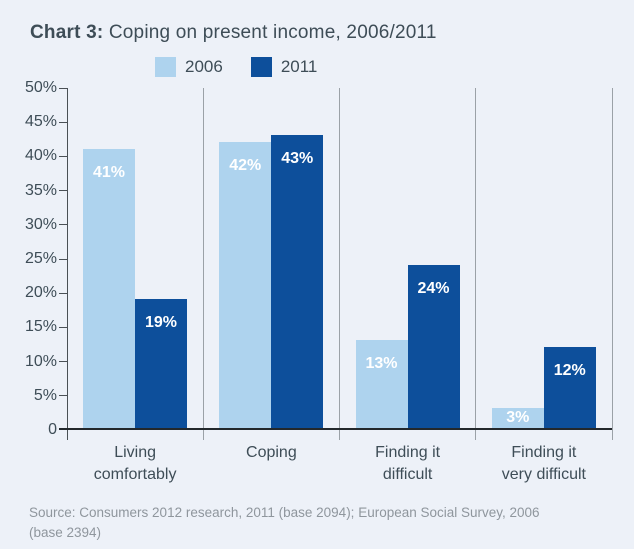 The image size is (634, 549). I want to click on legend-swatch-2011, so click(261, 67).